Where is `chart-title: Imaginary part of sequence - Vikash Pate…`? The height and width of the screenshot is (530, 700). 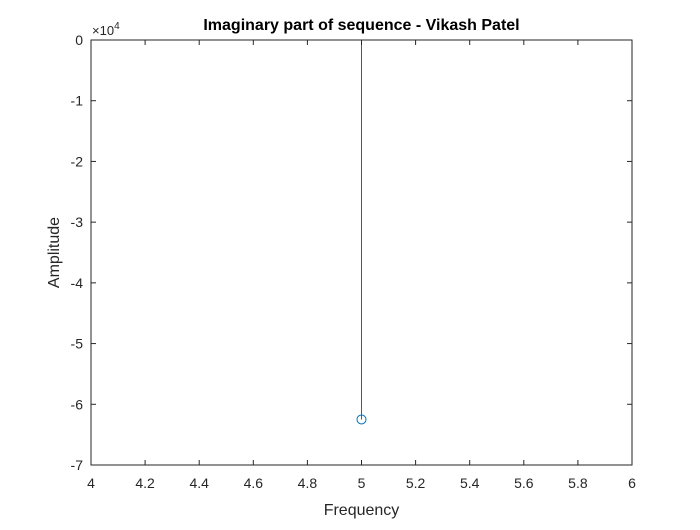 chart-title: Imaginary part of sequence - Vikash Pate… is located at coordinates (361, 25).